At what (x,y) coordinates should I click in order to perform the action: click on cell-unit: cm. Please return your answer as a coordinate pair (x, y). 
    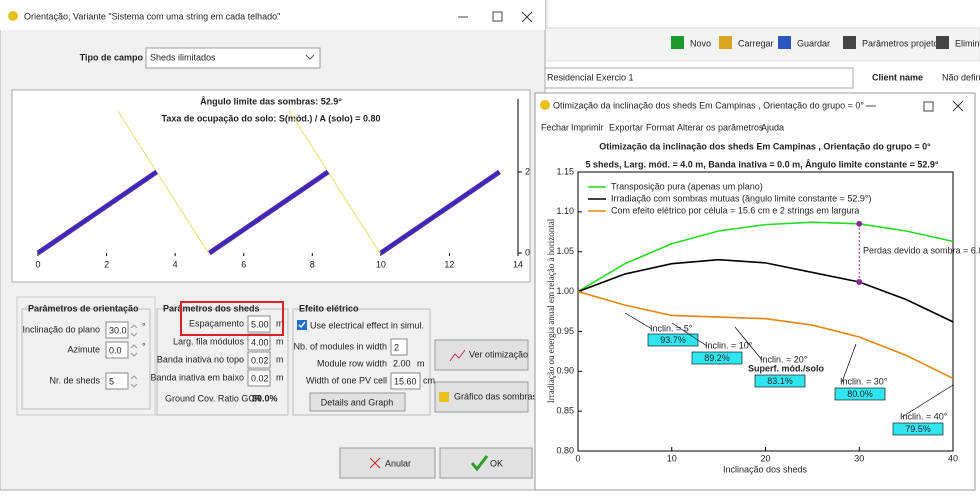
    Looking at the image, I should click on (429, 380).